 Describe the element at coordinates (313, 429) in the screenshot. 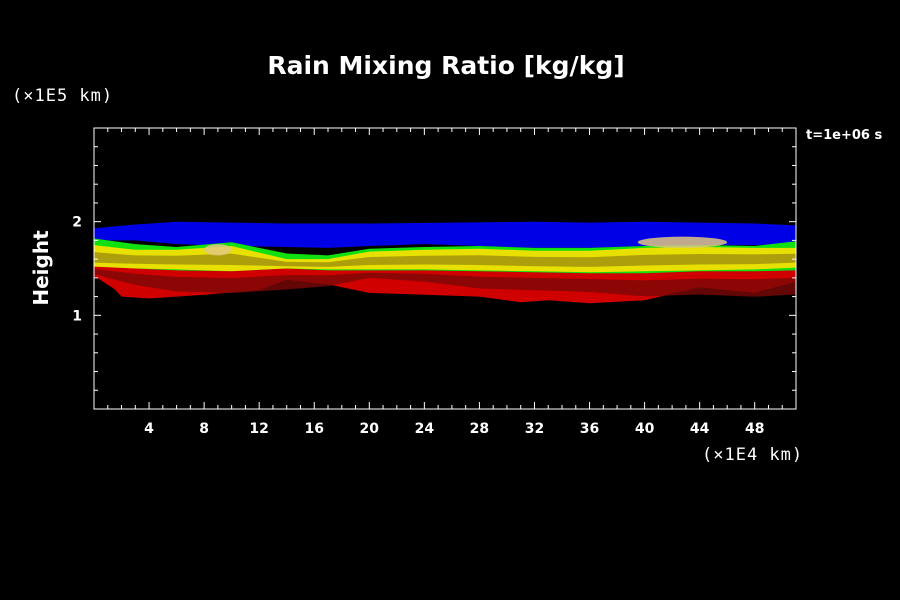

I see `x-tick-label: 16` at that location.